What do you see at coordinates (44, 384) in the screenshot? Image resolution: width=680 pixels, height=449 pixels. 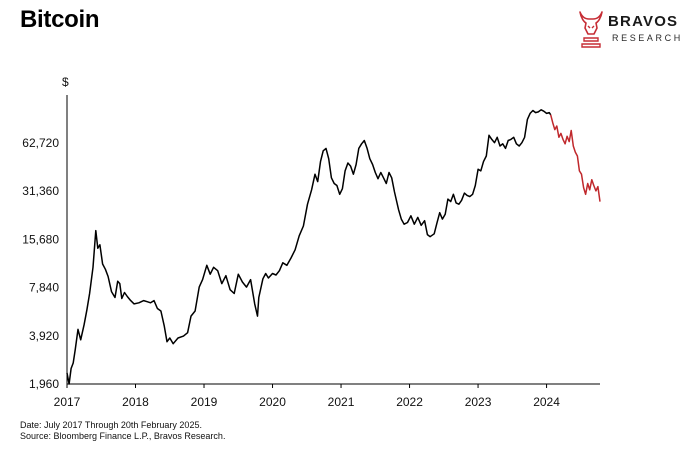 I see `y-tick-label: 1,960` at bounding box center [44, 384].